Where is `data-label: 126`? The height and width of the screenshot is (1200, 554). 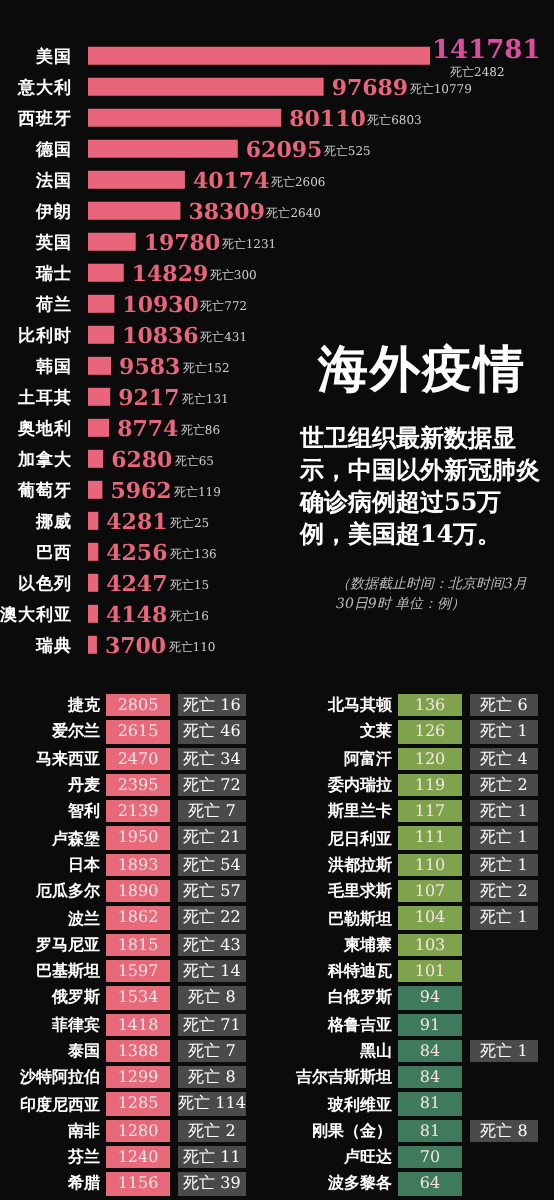 data-label: 126 is located at coordinates (430, 732).